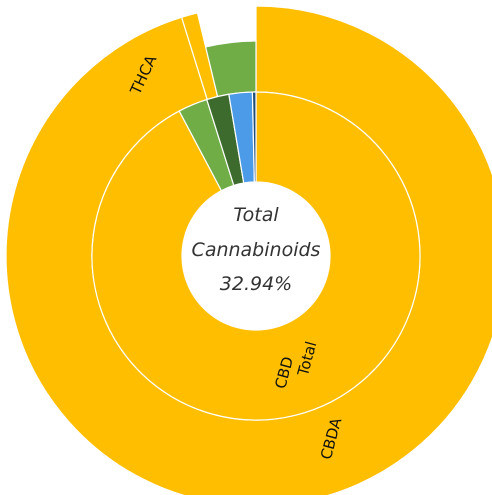 Image resolution: width=492 pixels, height=495 pixels. Describe the element at coordinates (256, 284) in the screenshot. I see `center-value: 32.94%` at that location.